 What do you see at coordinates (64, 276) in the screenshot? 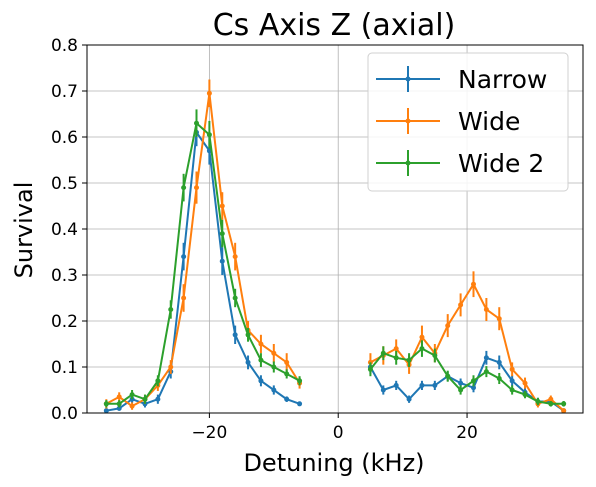
I see `y-tick-label: 0.3` at bounding box center [64, 276].